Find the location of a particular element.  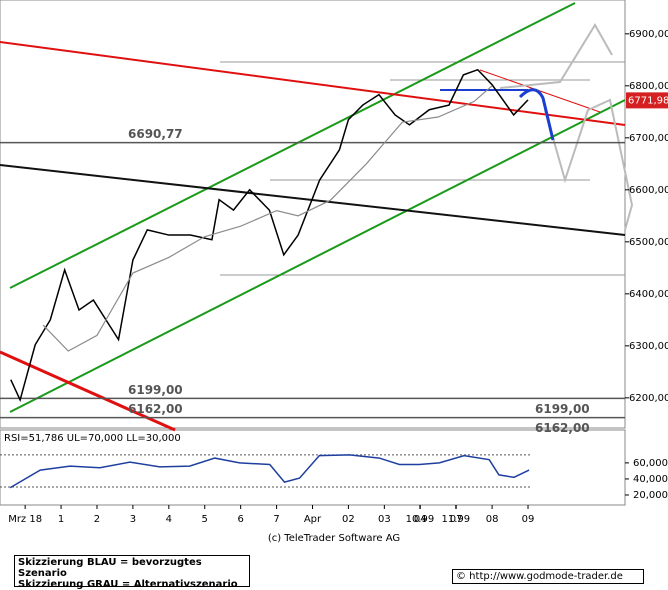

level-label: 6690,77 is located at coordinates (155, 134).